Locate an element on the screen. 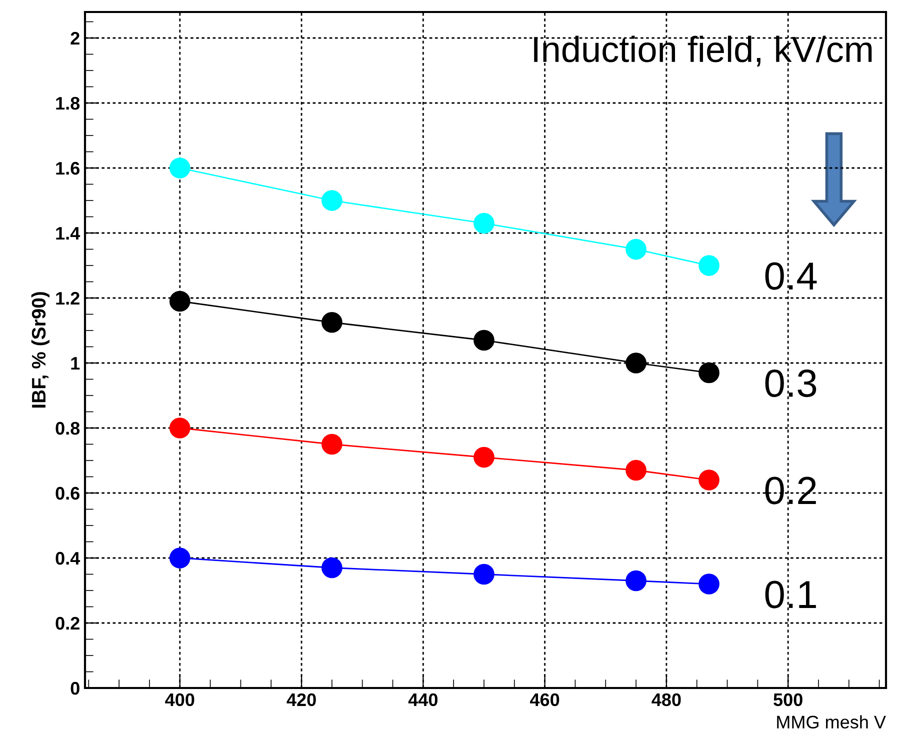  x-axis-title: MMG mesh V is located at coordinates (831, 722).